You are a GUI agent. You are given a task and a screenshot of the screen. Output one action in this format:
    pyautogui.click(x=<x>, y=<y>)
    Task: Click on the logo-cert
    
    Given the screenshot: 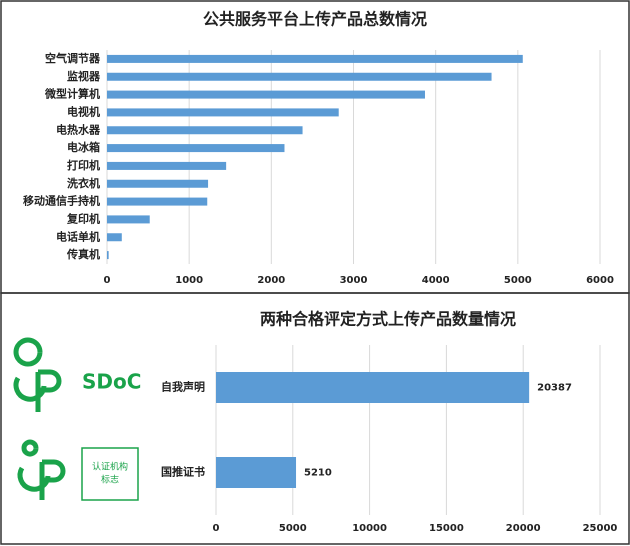 What is the action you would take?
    pyautogui.click(x=41, y=469)
    